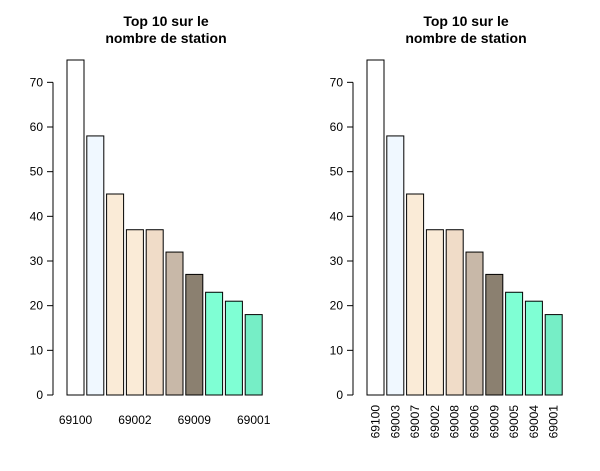 The height and width of the screenshot is (471, 600). I want to click on x-tick-label: 69006, so click(475, 422).